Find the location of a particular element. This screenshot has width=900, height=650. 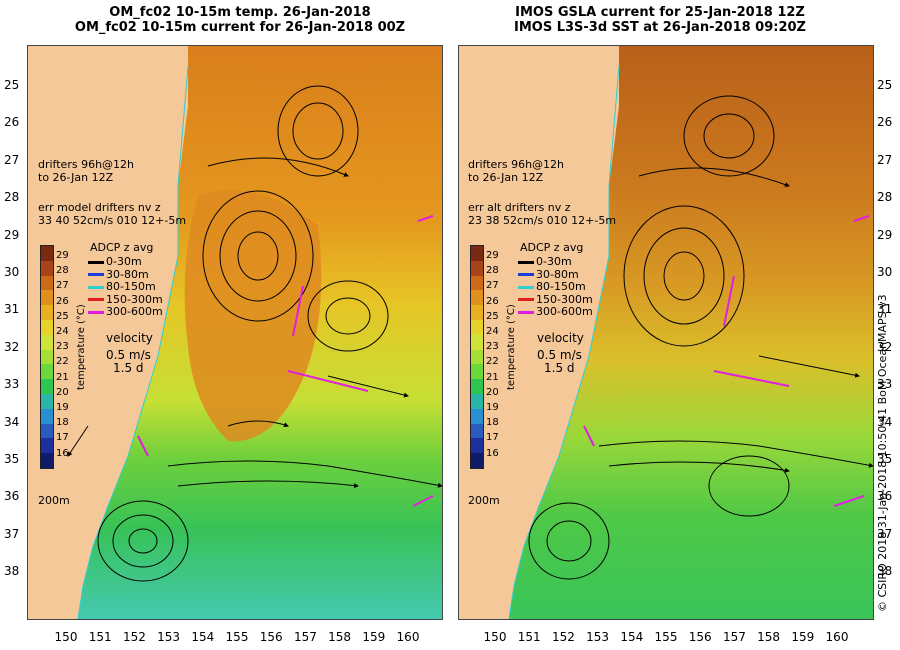

right-legend-item: 300-600m is located at coordinates (555, 311).